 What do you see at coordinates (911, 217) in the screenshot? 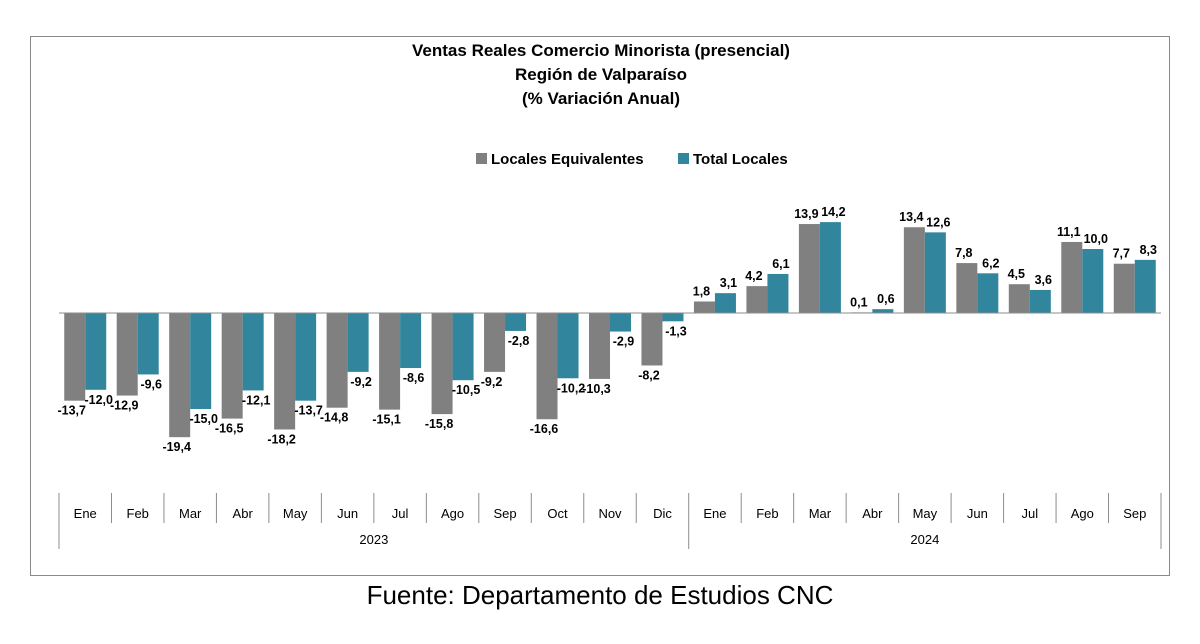
I see `data-label-0-16: 13,4` at bounding box center [911, 217].